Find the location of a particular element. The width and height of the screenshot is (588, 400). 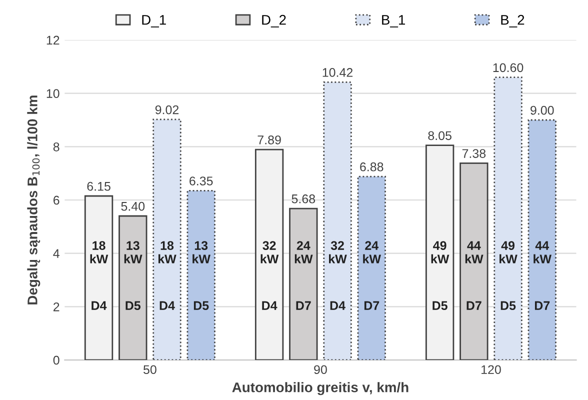

y-tick-label: 10 is located at coordinates (53, 93).